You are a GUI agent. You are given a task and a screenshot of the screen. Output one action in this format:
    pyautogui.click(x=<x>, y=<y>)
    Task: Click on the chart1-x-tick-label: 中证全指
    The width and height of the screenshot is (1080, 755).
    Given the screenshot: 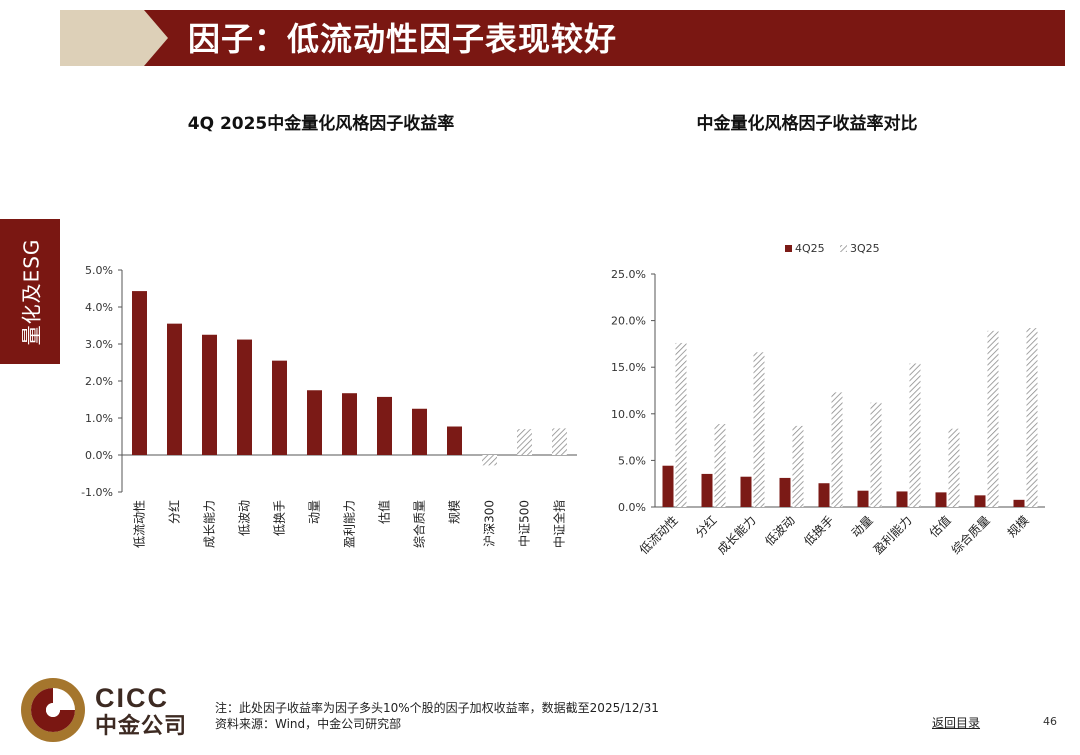 What is the action you would take?
    pyautogui.click(x=559, y=524)
    